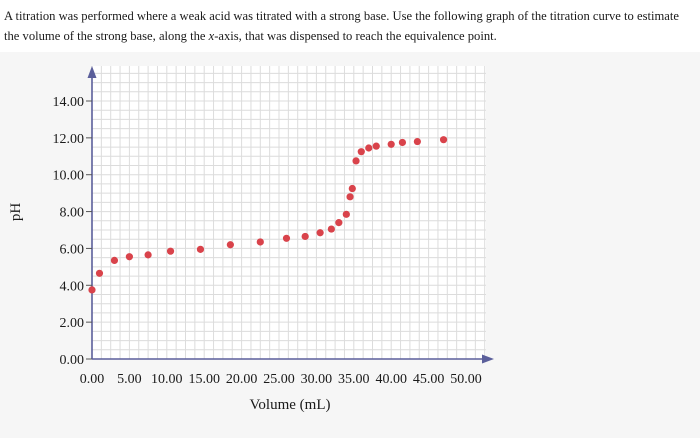  I want to click on x-tick-label: 50.00, so click(466, 379).